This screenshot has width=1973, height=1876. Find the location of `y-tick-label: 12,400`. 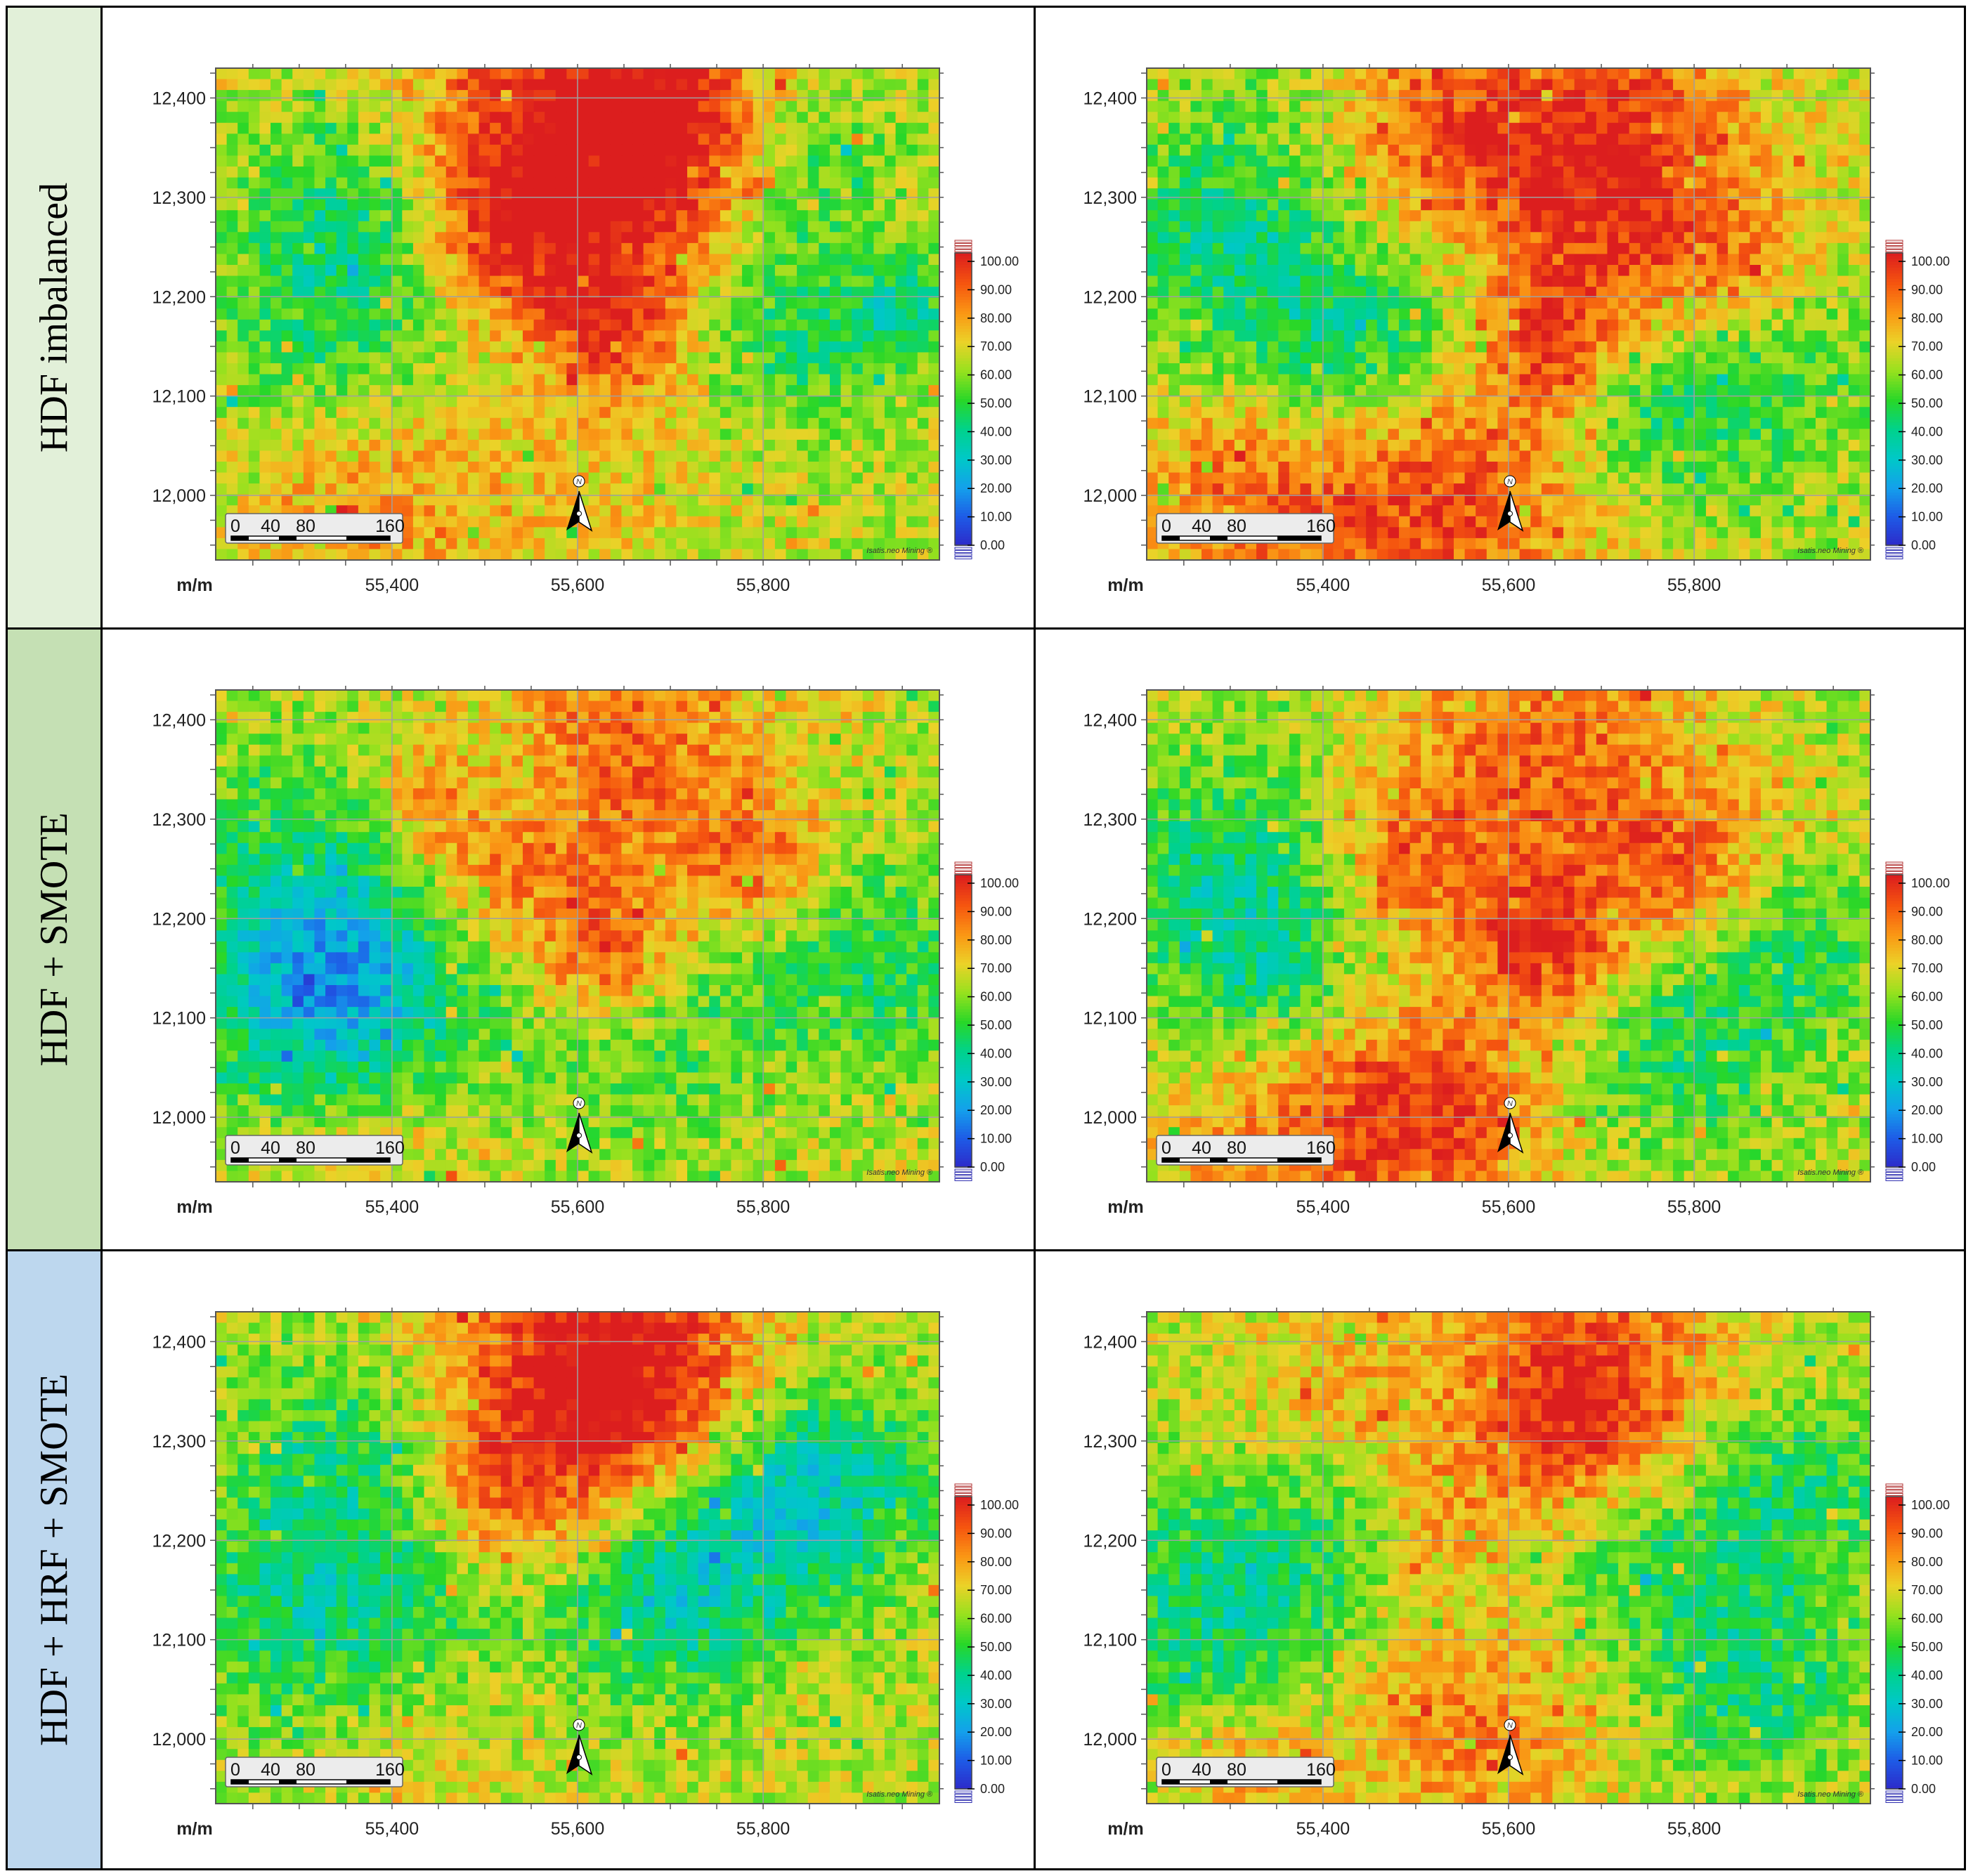

y-tick-label: 12,400 is located at coordinates (179, 99).